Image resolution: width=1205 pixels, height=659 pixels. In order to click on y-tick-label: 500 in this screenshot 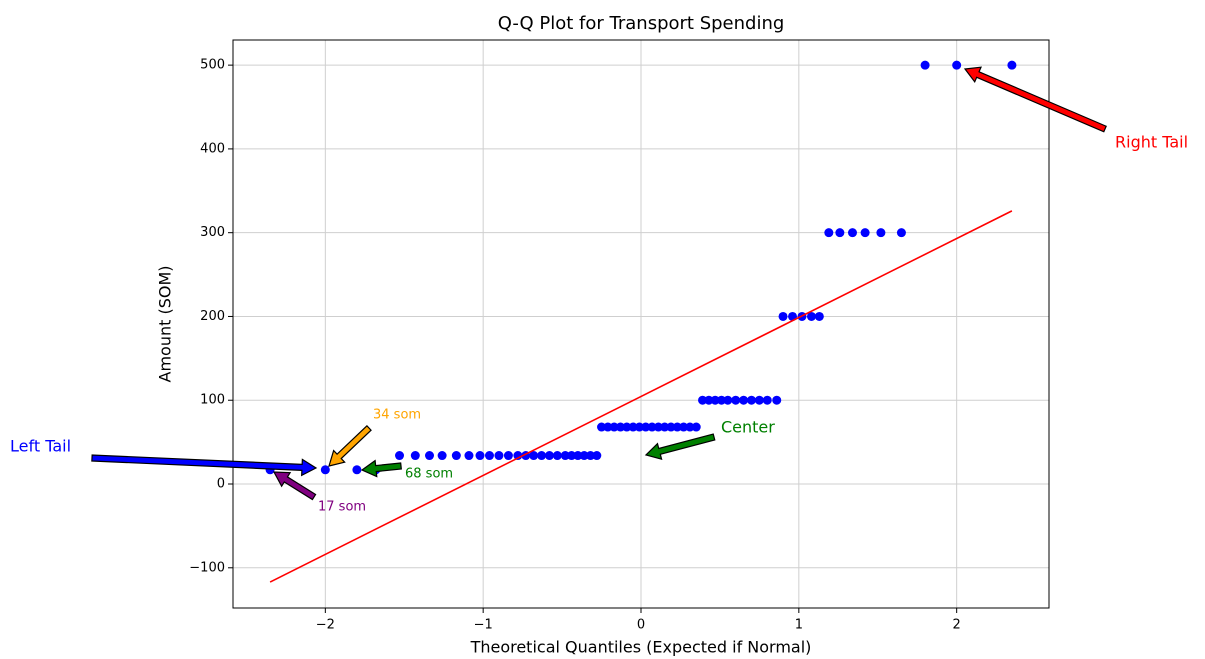, I will do `click(212, 65)`.